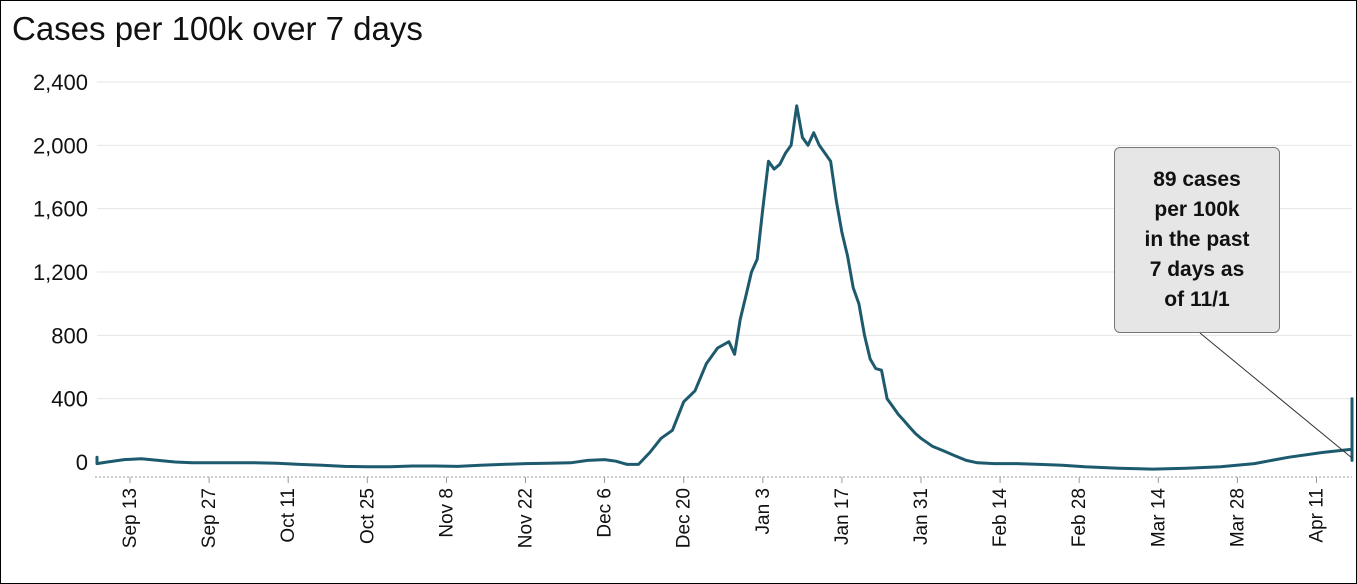 The width and height of the screenshot is (1357, 584). I want to click on x-tick-label: Dec 6, so click(605, 513).